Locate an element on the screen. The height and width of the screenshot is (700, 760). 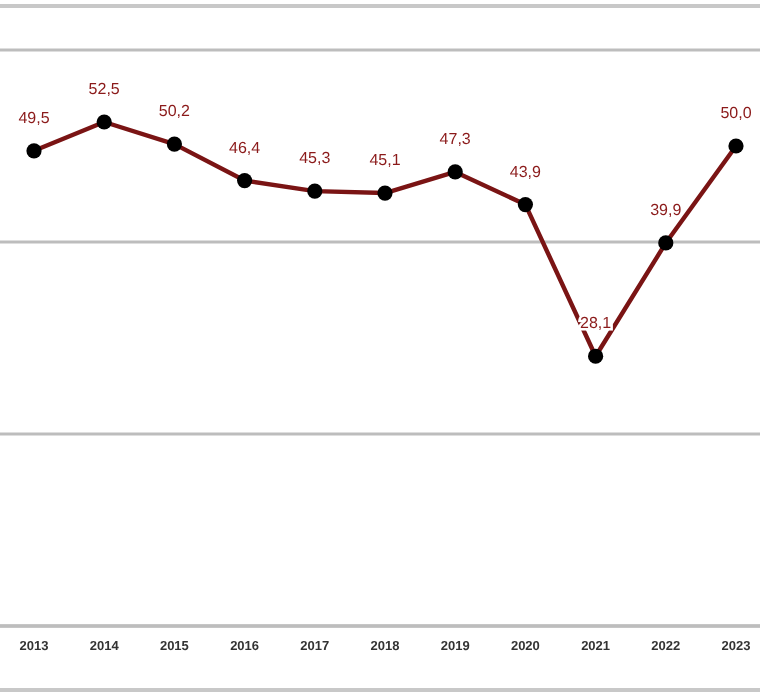
data-label: 39,9 is located at coordinates (666, 209).